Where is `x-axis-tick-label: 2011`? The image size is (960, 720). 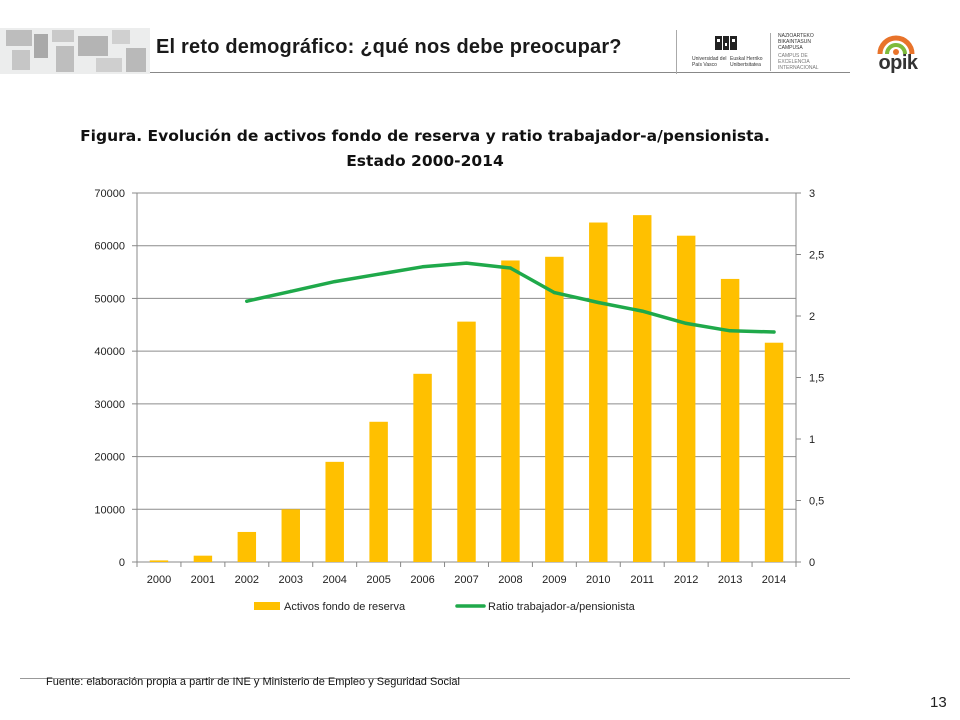 x-axis-tick-label: 2011 is located at coordinates (642, 580).